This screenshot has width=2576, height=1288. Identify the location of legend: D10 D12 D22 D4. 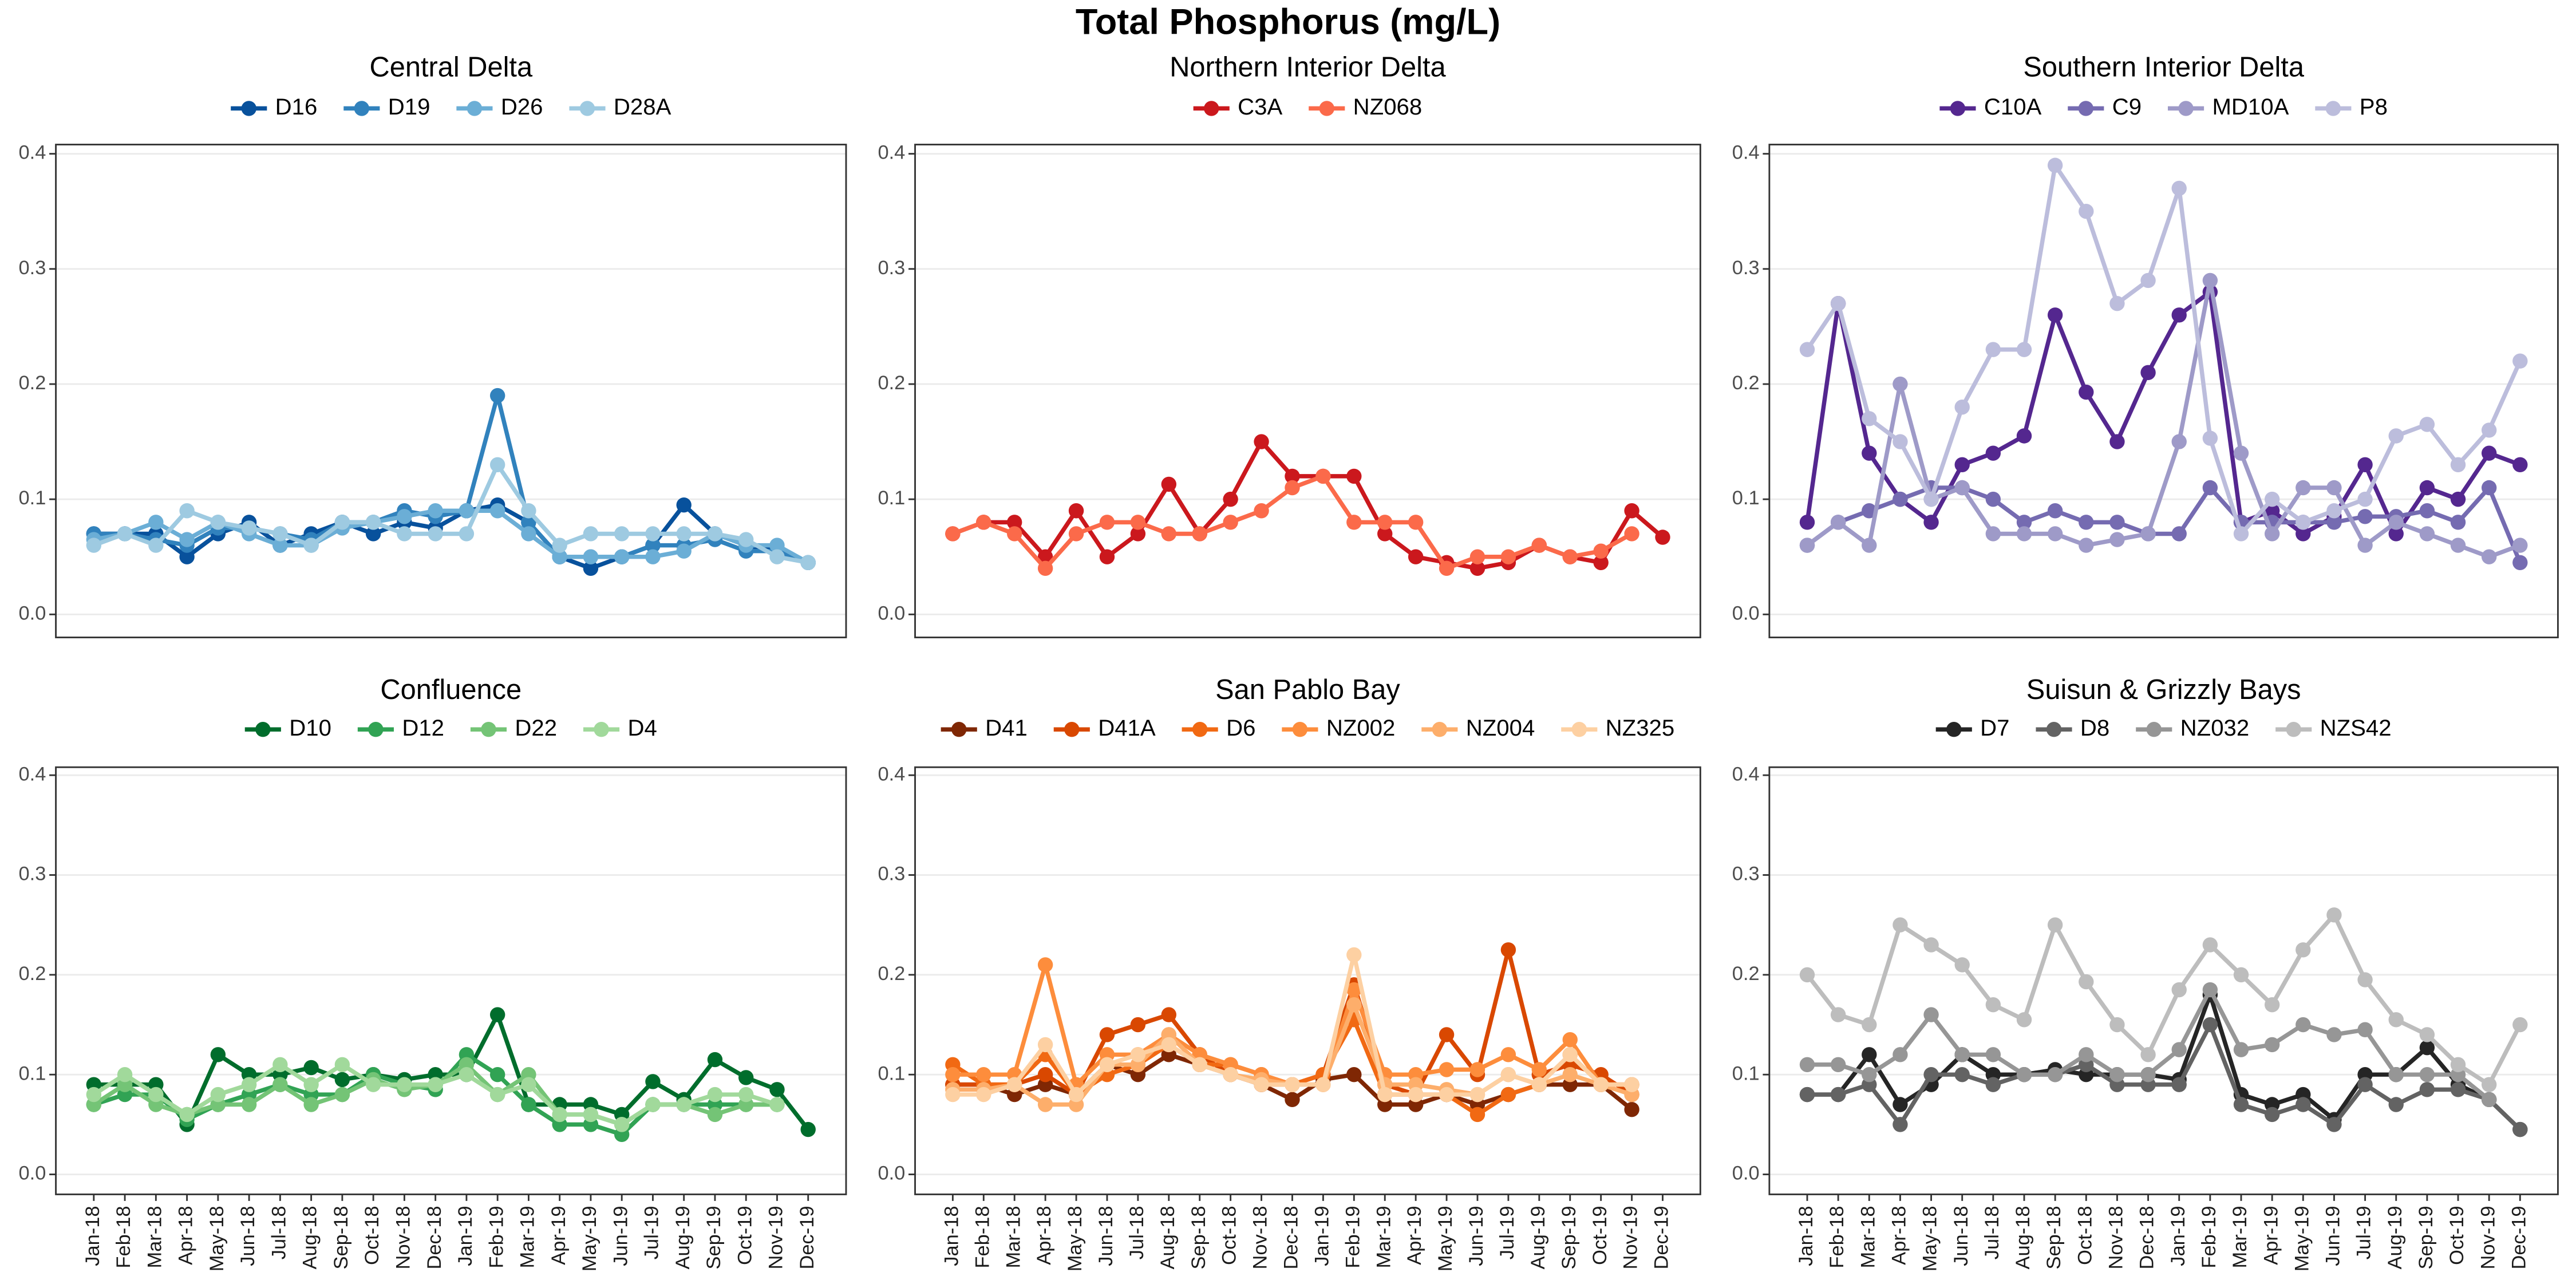
(450, 728).